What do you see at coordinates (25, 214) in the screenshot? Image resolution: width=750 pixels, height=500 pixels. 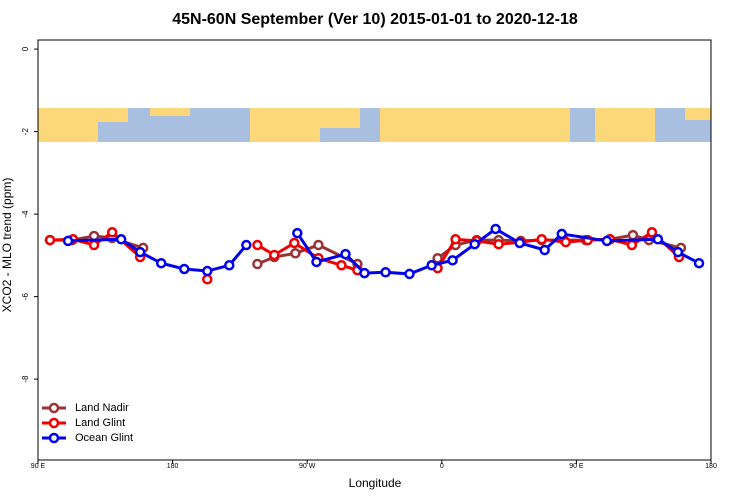 I see `y-tick-label: -4` at bounding box center [25, 214].